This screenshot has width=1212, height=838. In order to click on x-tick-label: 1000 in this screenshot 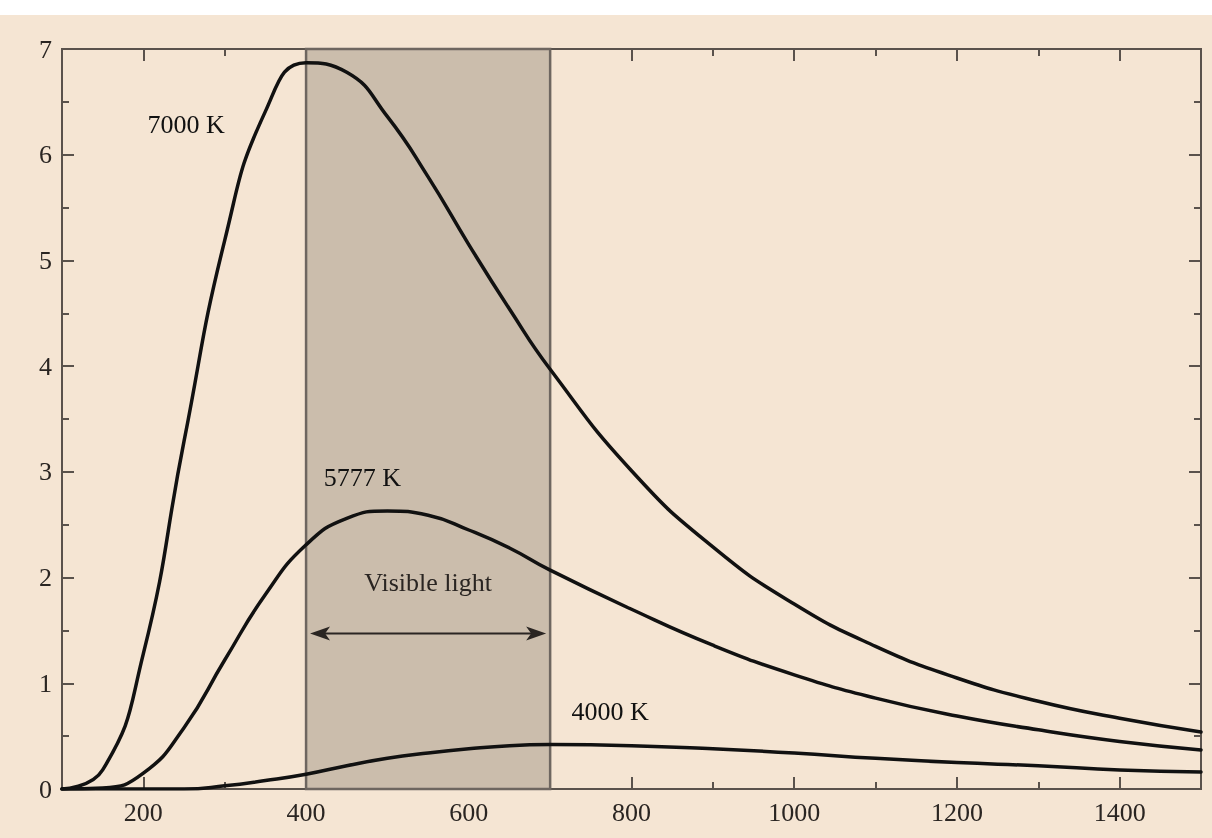, I will do `click(794, 812)`.